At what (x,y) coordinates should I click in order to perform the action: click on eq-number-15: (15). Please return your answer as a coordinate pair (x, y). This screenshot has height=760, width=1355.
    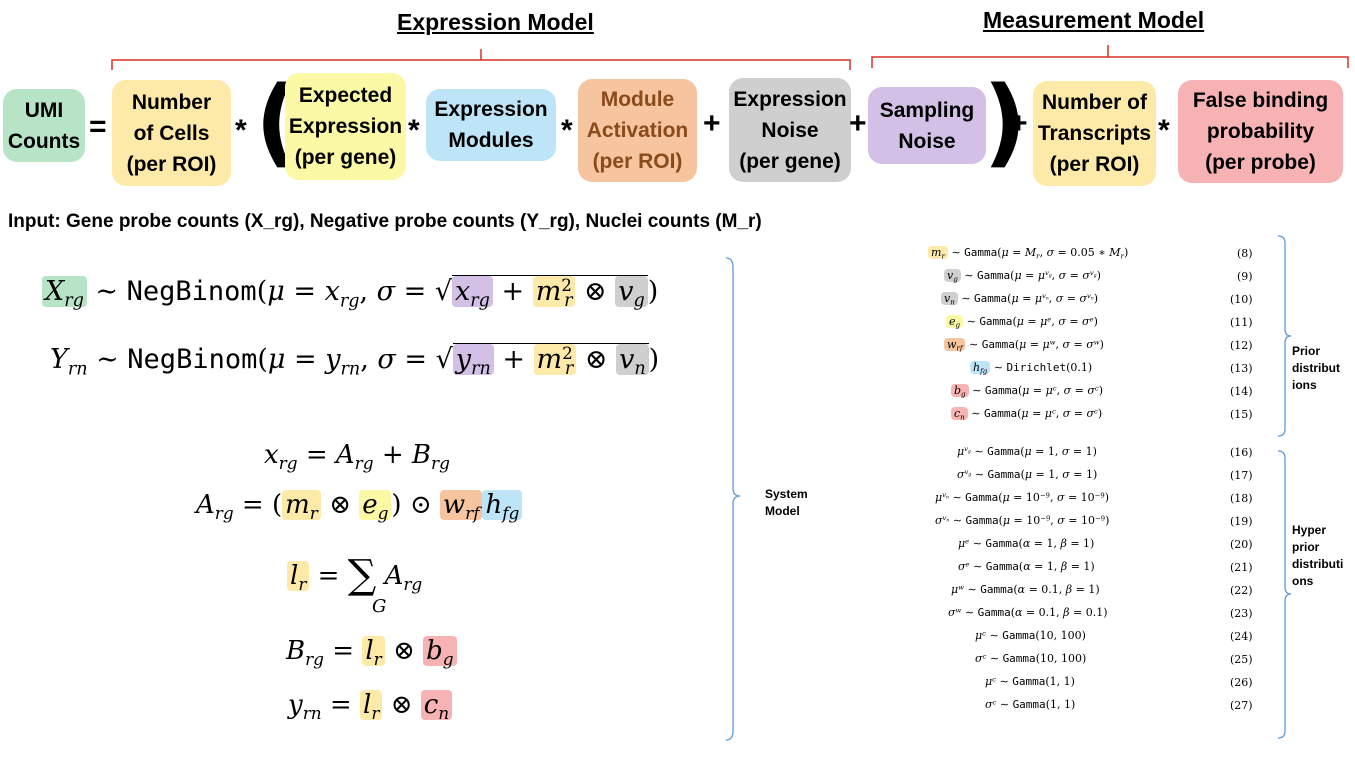
    Looking at the image, I should click on (1241, 414).